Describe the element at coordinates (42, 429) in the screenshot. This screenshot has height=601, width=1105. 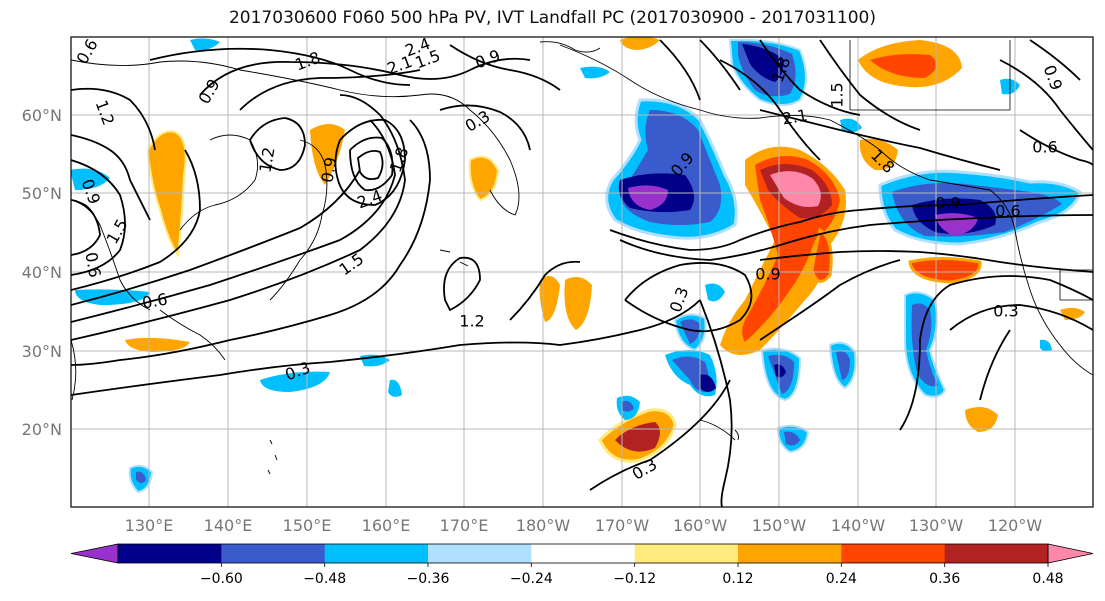
I see `lat-label-20: 20°N` at that location.